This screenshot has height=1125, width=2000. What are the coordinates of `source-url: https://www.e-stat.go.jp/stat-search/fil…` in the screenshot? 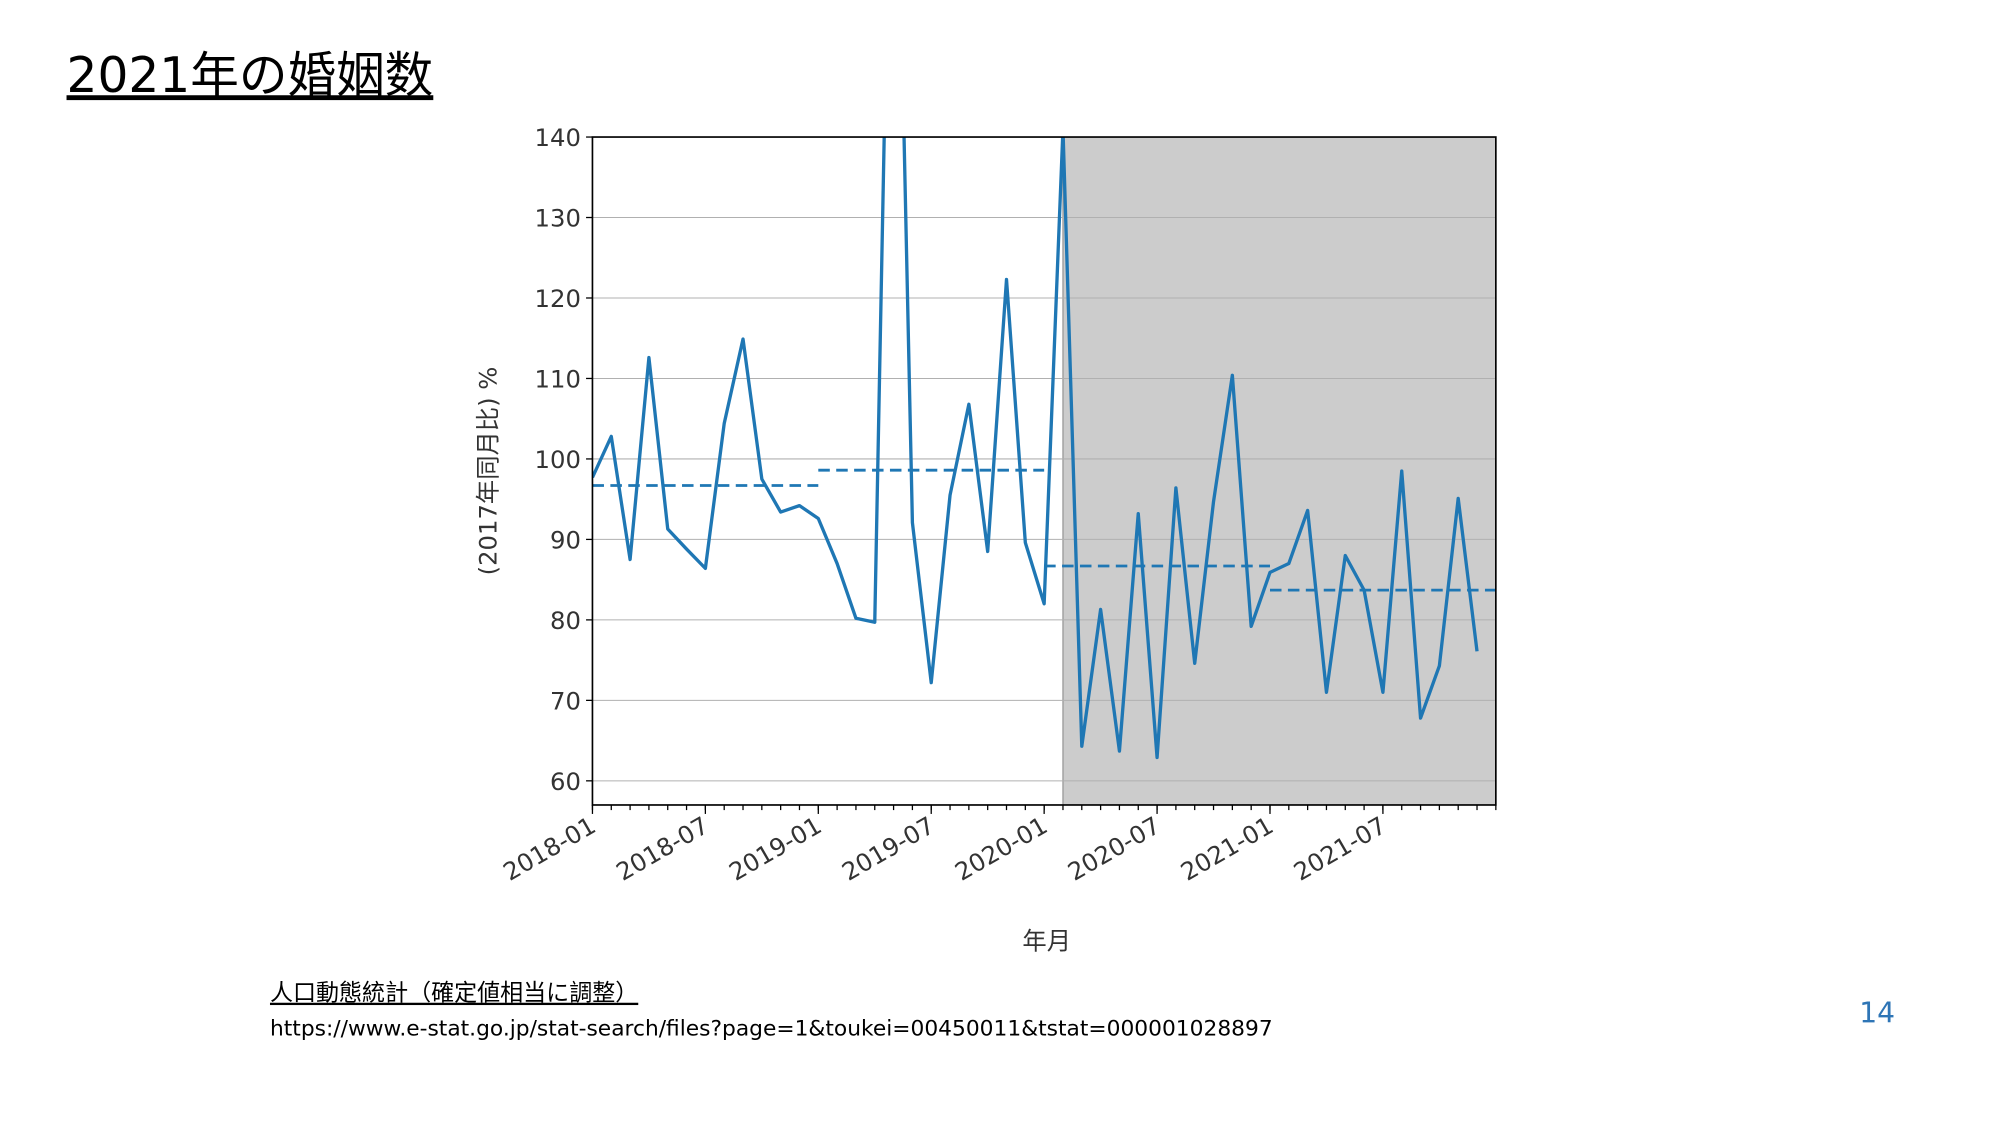 It's located at (771, 1028).